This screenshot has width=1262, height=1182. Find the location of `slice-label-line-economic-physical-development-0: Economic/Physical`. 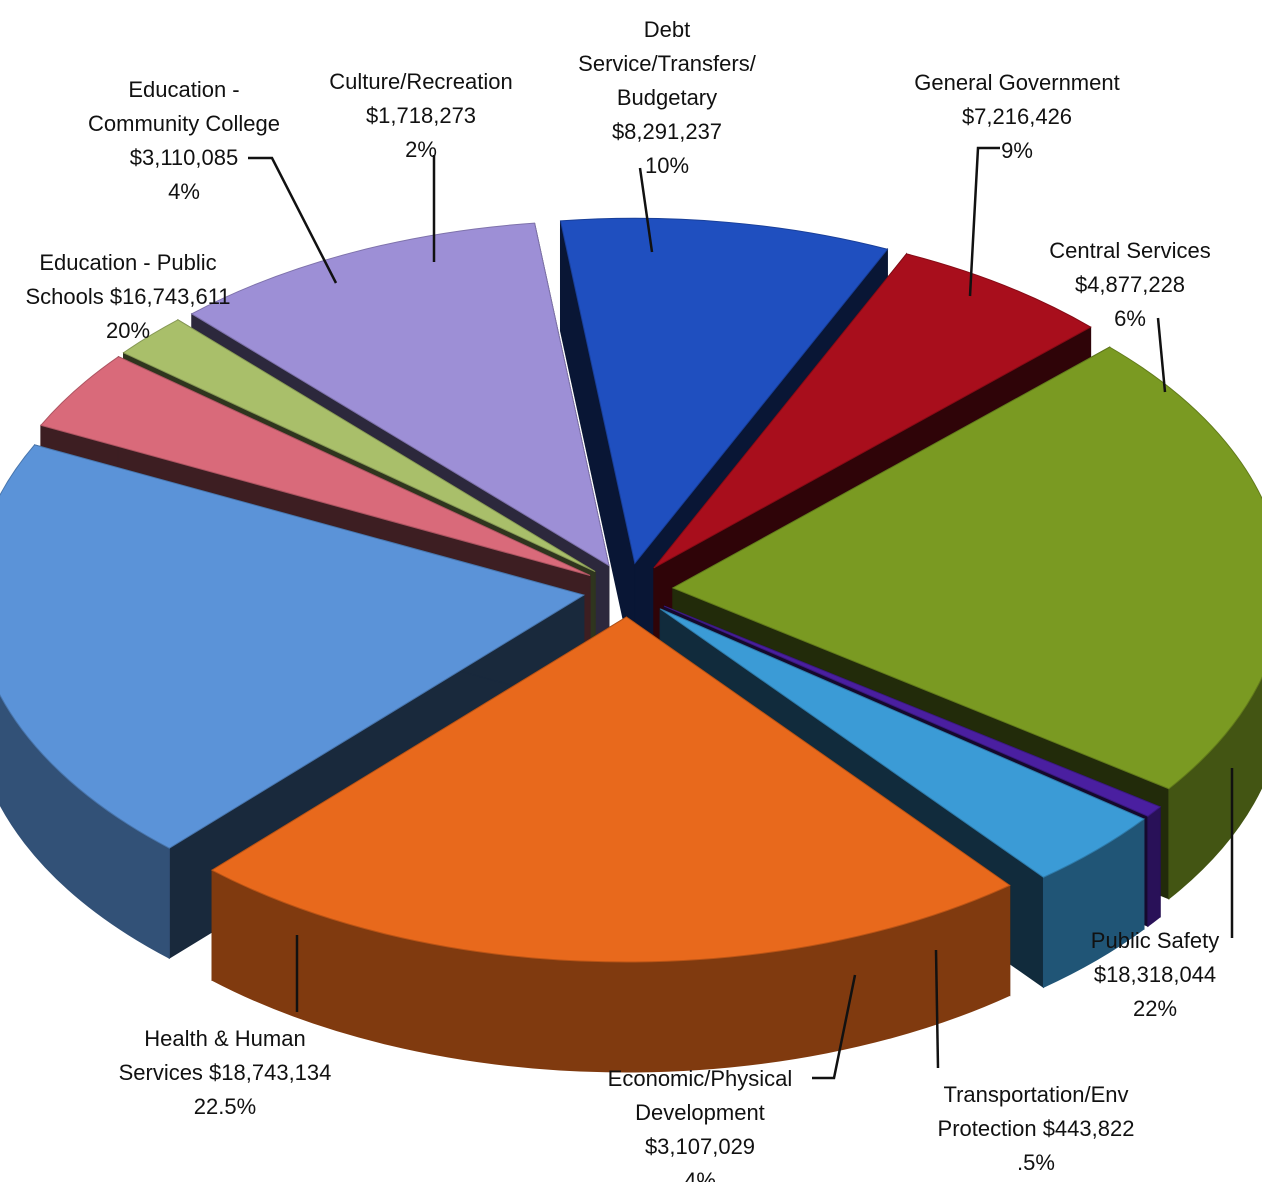

slice-label-line-economic-physical-development-0: Economic/Physical is located at coordinates (700, 1078).